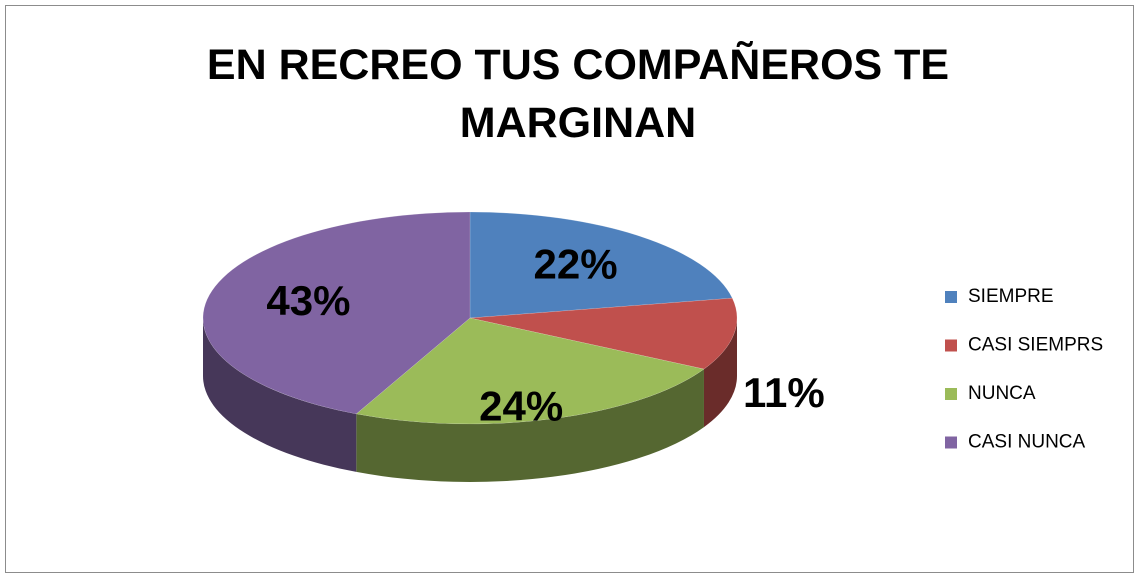 The width and height of the screenshot is (1139, 578). I want to click on data-label: 11%, so click(784, 392).